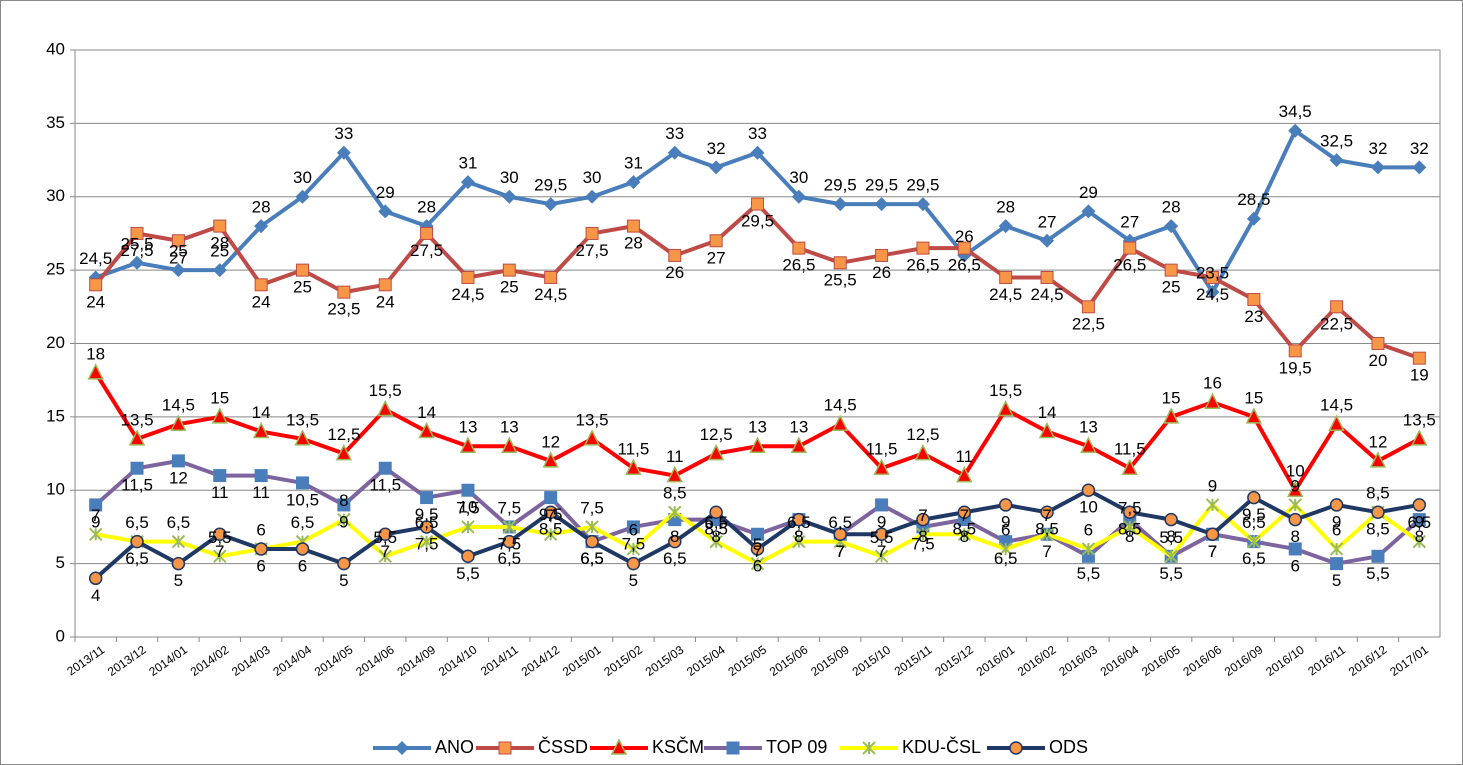 Image resolution: width=1463 pixels, height=765 pixels. I want to click on data-label: 28, so click(219, 243).